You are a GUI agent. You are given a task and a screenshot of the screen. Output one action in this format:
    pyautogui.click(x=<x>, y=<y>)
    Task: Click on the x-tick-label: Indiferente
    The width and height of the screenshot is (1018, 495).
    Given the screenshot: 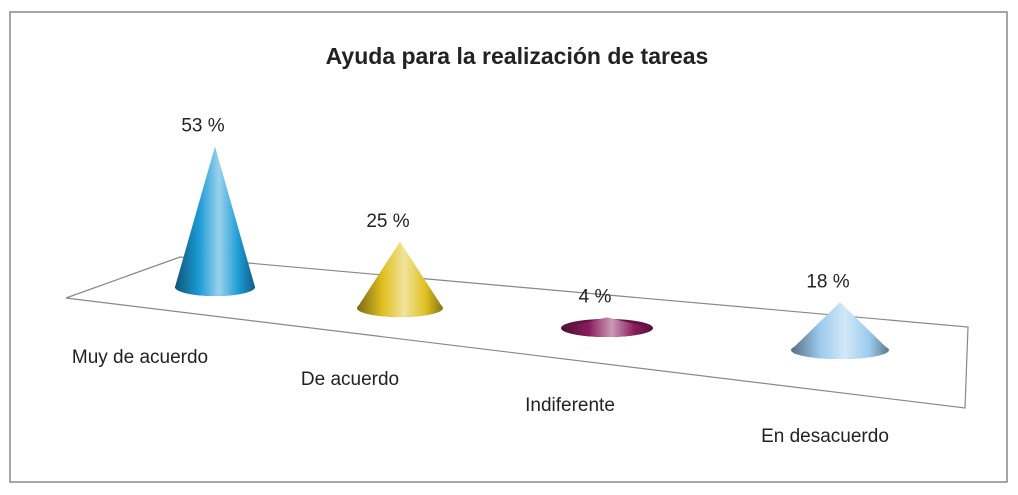 What is the action you would take?
    pyautogui.click(x=570, y=405)
    